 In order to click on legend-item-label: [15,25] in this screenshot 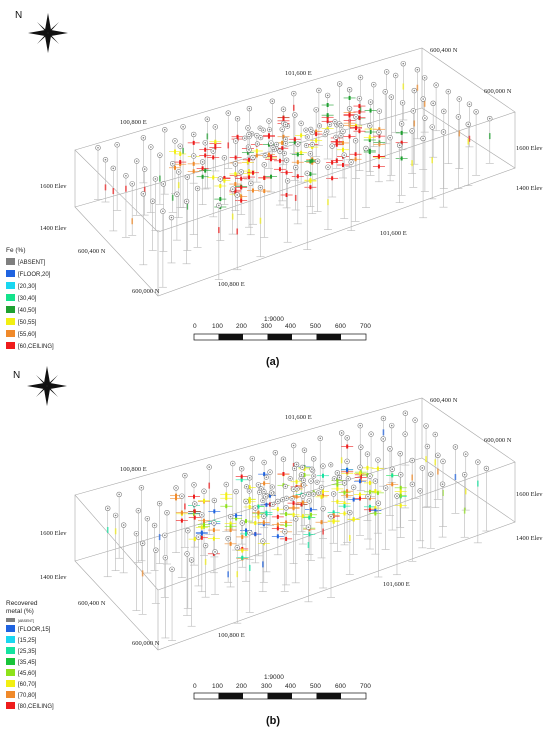, I will do `click(27, 641)`.